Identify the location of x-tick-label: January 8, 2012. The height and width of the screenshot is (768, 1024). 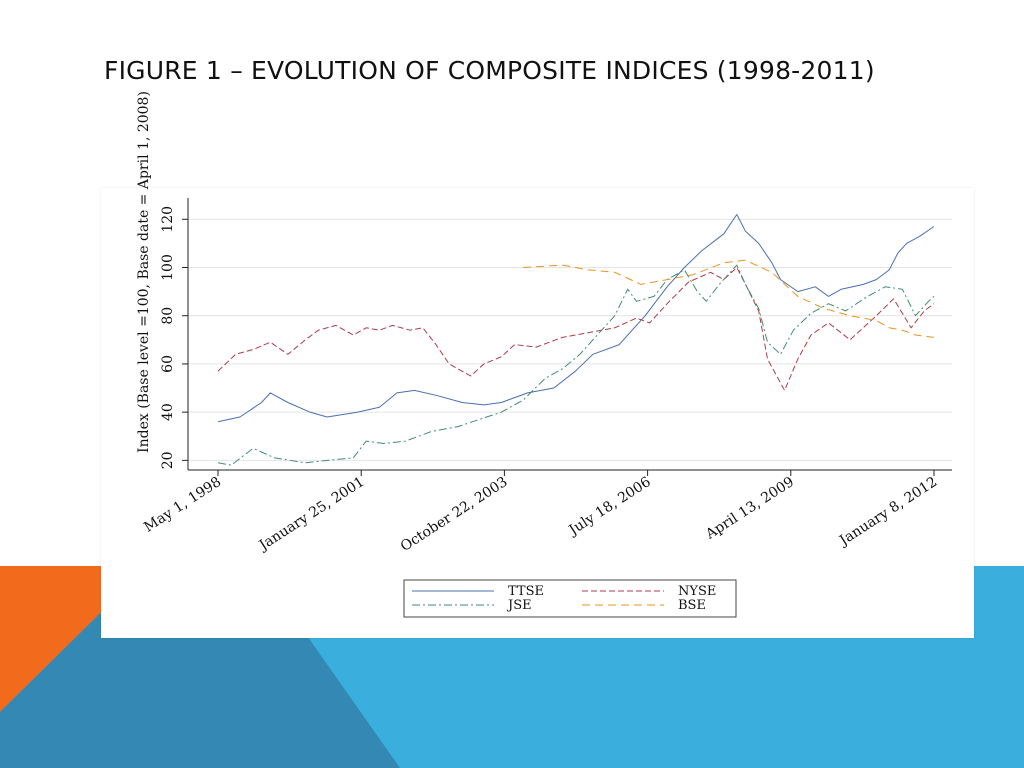
(887, 512).